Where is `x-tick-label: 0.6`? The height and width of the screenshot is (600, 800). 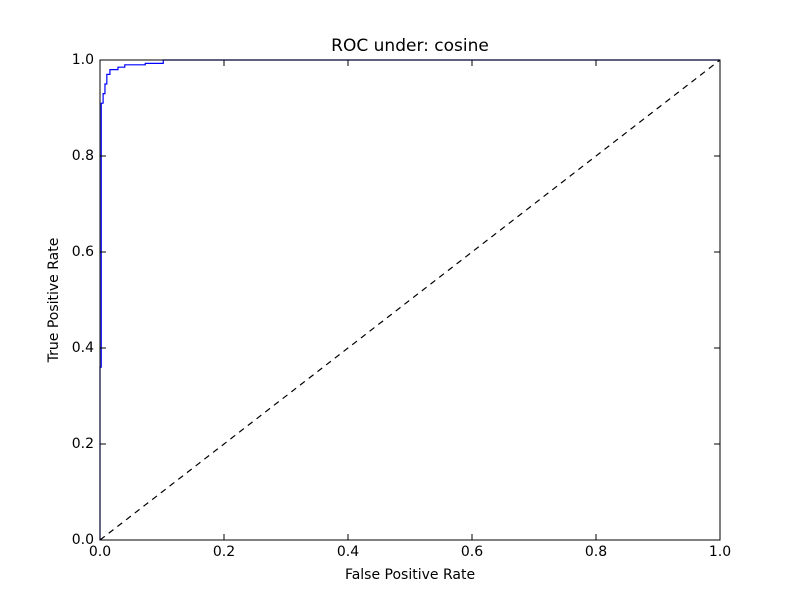
x-tick-label: 0.6 is located at coordinates (472, 552).